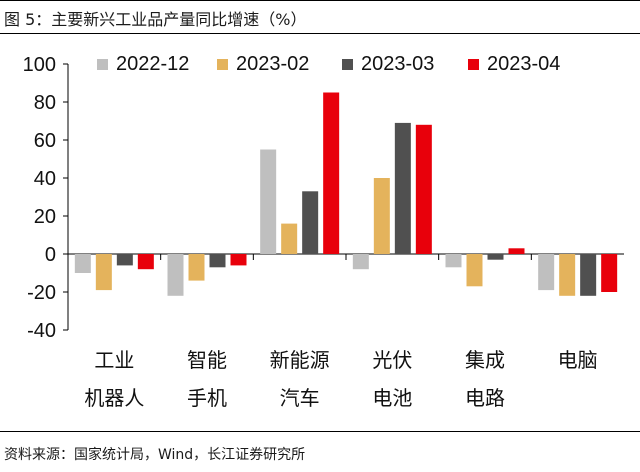  I want to click on legend-label: 2023-02, so click(273, 64).